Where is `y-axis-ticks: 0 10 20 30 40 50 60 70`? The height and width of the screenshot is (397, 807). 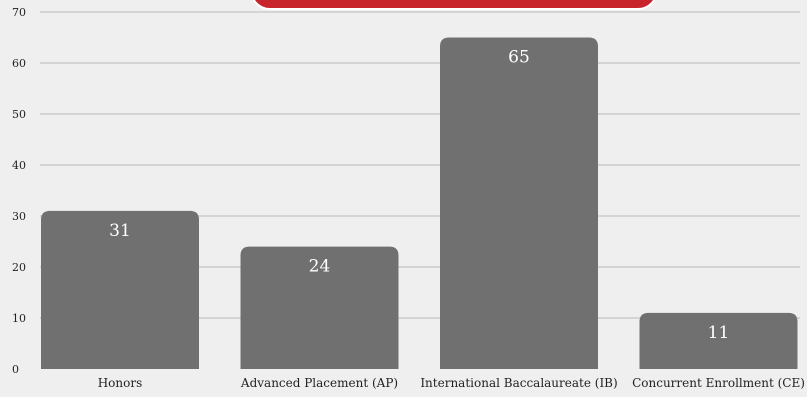 y-axis-ticks: 0 10 20 30 40 50 60 70 is located at coordinates (19, 191).